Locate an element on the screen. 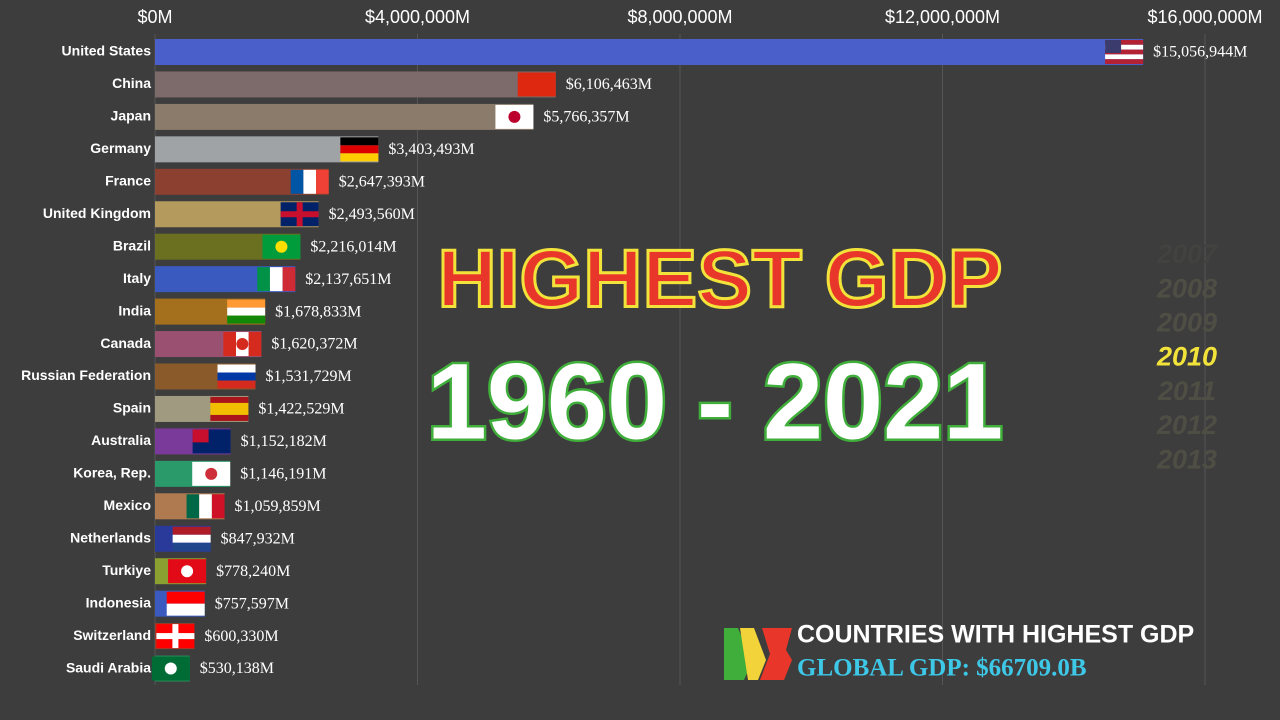  global-gdp: GLOBAL GDP: $66709.0B is located at coordinates (942, 668).